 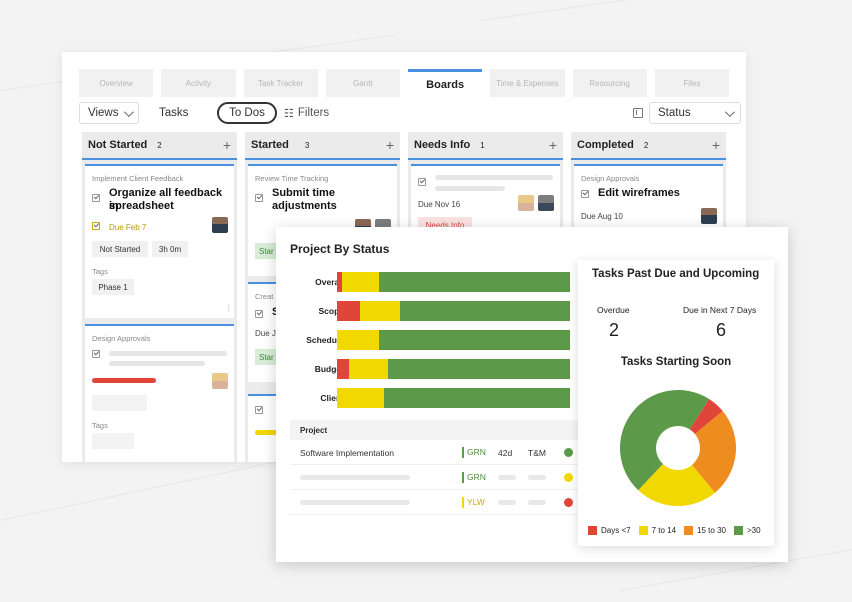 I want to click on status-dot, so click(x=568, y=502).